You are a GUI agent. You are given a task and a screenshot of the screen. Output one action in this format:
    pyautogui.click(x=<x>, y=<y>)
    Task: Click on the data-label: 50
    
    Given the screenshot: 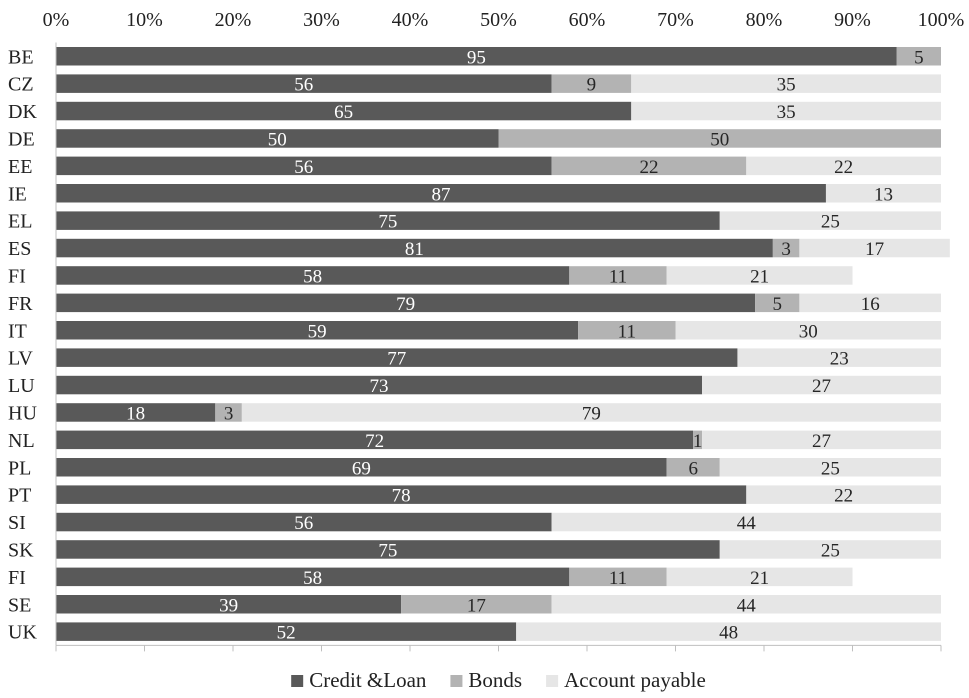 What is the action you would take?
    pyautogui.click(x=719, y=139)
    